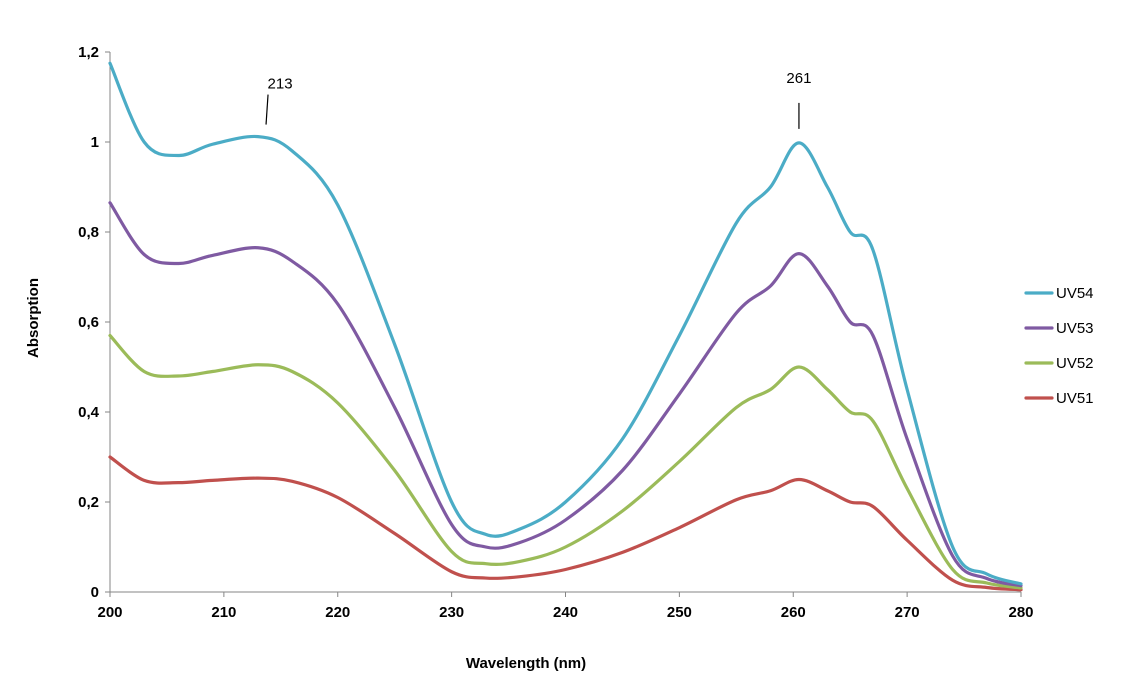  Describe the element at coordinates (89, 412) in the screenshot. I see `y-tick-label: 0,4` at that location.